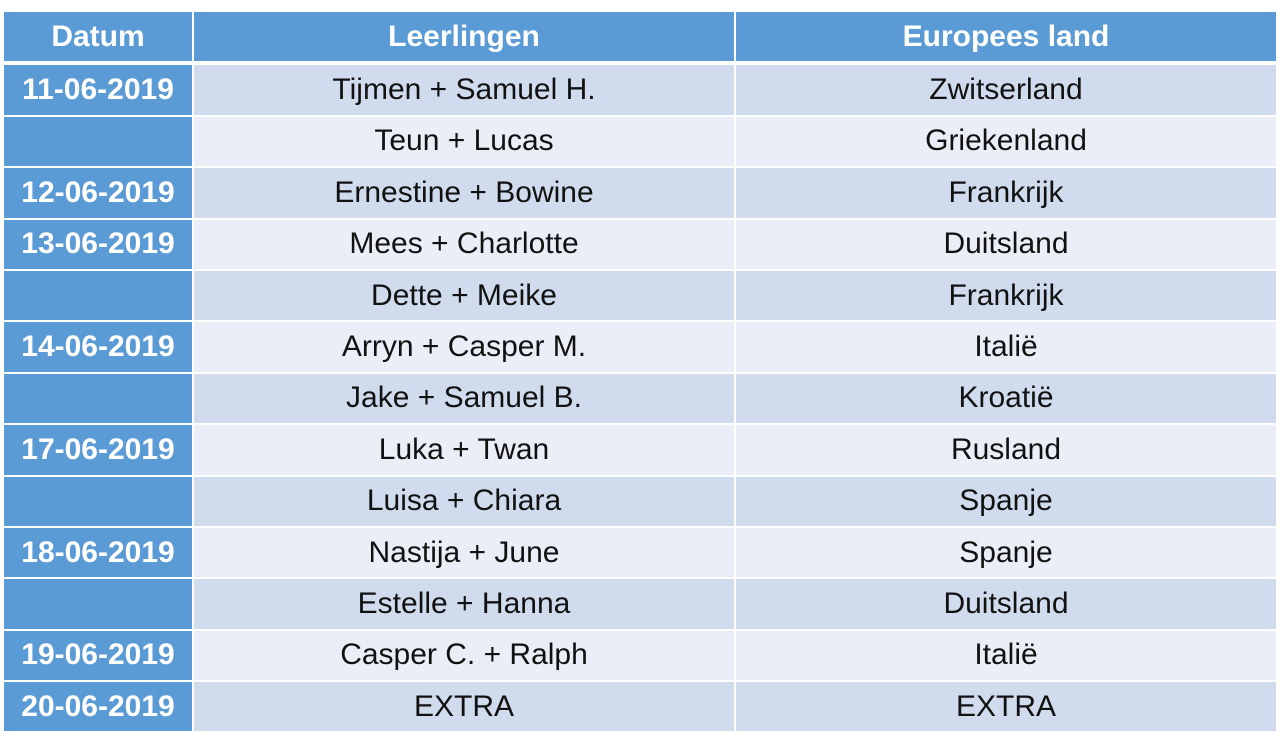 This screenshot has height=743, width=1280. I want to click on country-cell: Griekenland, so click(1006, 141).